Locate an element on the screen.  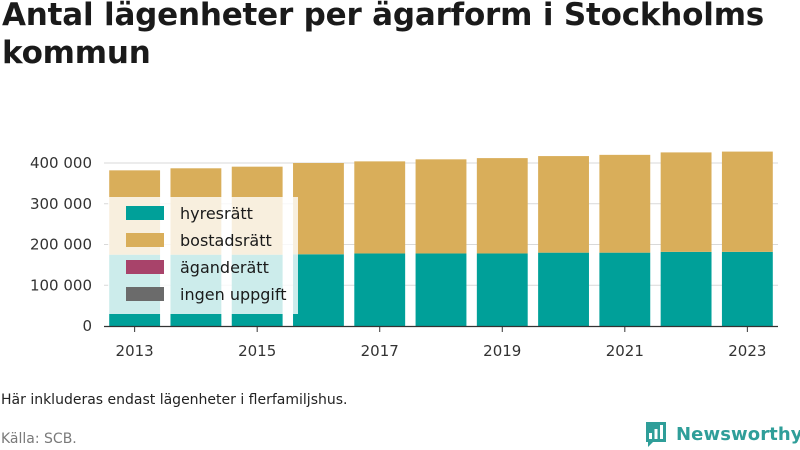
legend-label: hyresrätt is located at coordinates (216, 213).